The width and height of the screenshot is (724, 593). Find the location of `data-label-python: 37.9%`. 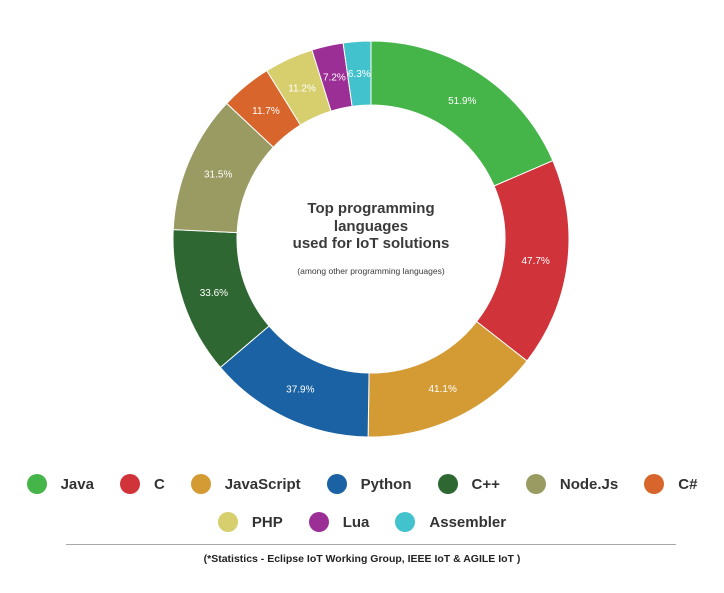

data-label-python: 37.9% is located at coordinates (300, 390).